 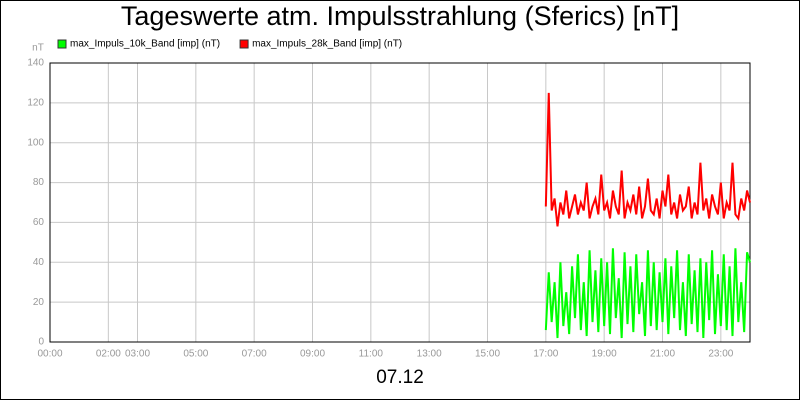 I want to click on x-tick-label: 13:00, so click(x=429, y=354).